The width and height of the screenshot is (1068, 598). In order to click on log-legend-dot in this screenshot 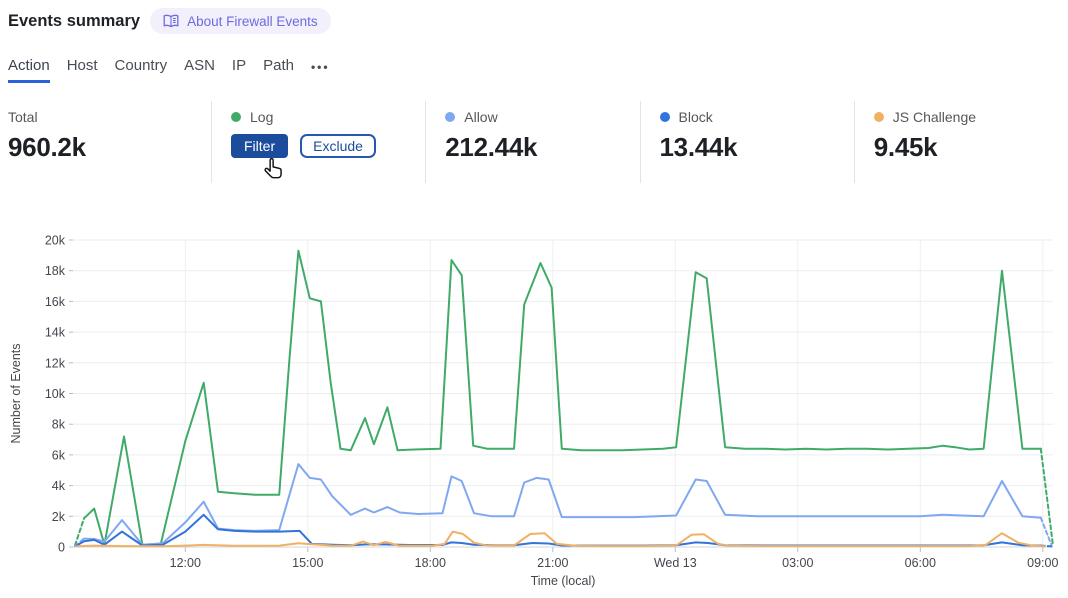, I will do `click(236, 117)`.